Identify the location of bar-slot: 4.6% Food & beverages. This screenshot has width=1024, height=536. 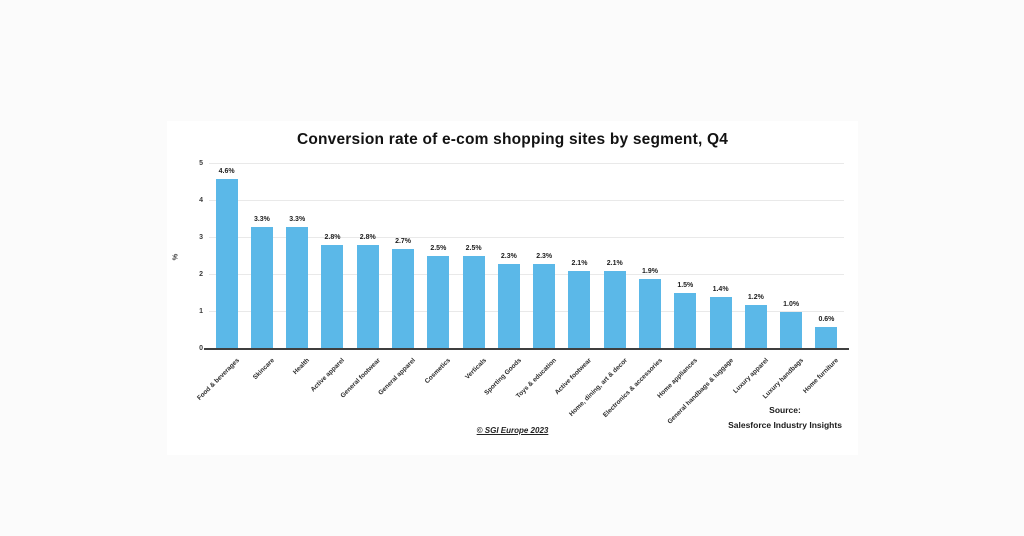
(220, 283).